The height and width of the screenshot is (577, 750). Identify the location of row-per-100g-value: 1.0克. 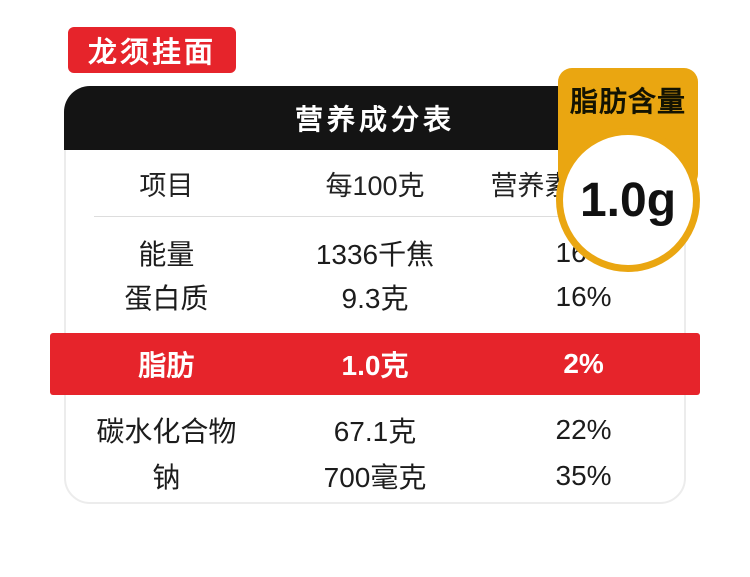
(375, 365).